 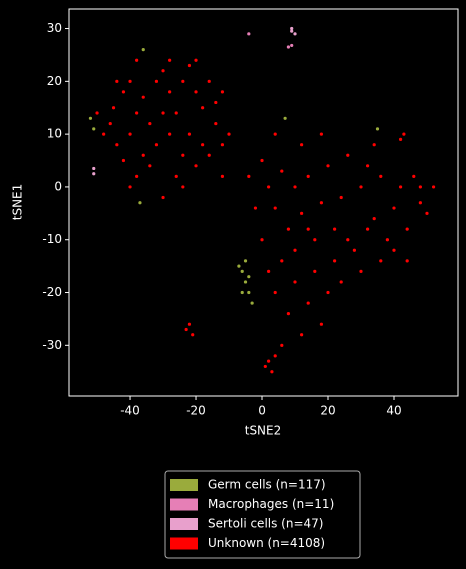 I want to click on x-tick-label: 0, so click(x=262, y=411).